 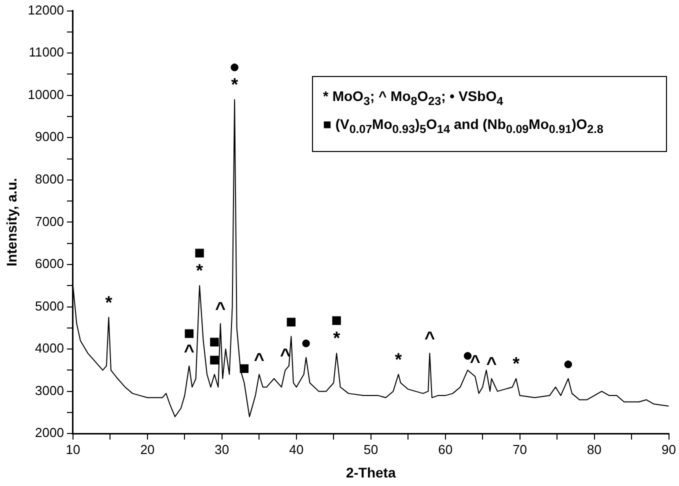 What do you see at coordinates (222, 449) in the screenshot?
I see `x-tick-label: 30` at bounding box center [222, 449].